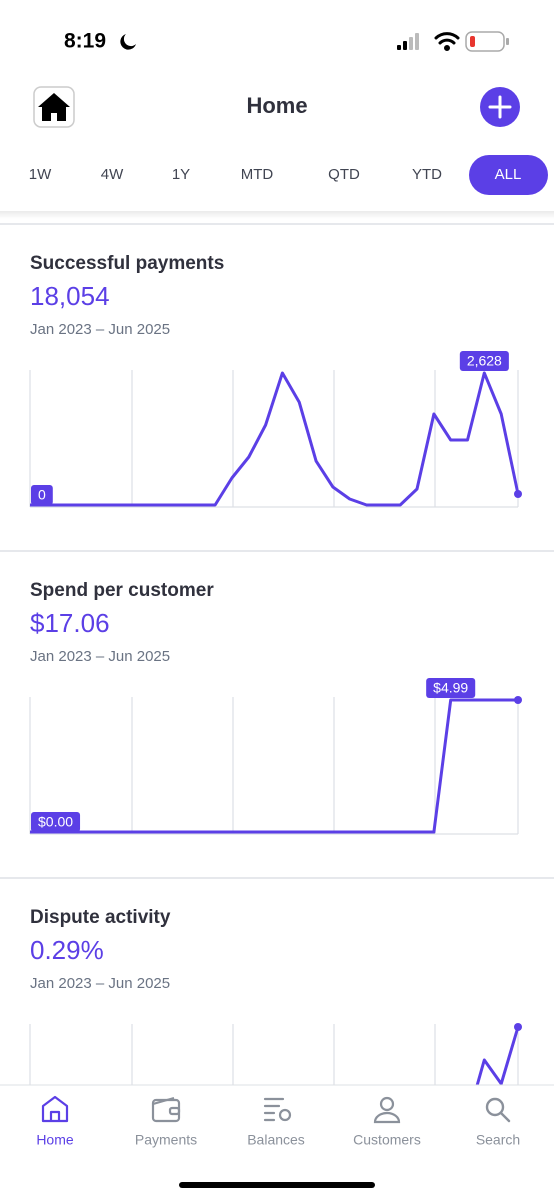  What do you see at coordinates (67, 950) in the screenshot?
I see `card-value: 0.29%` at bounding box center [67, 950].